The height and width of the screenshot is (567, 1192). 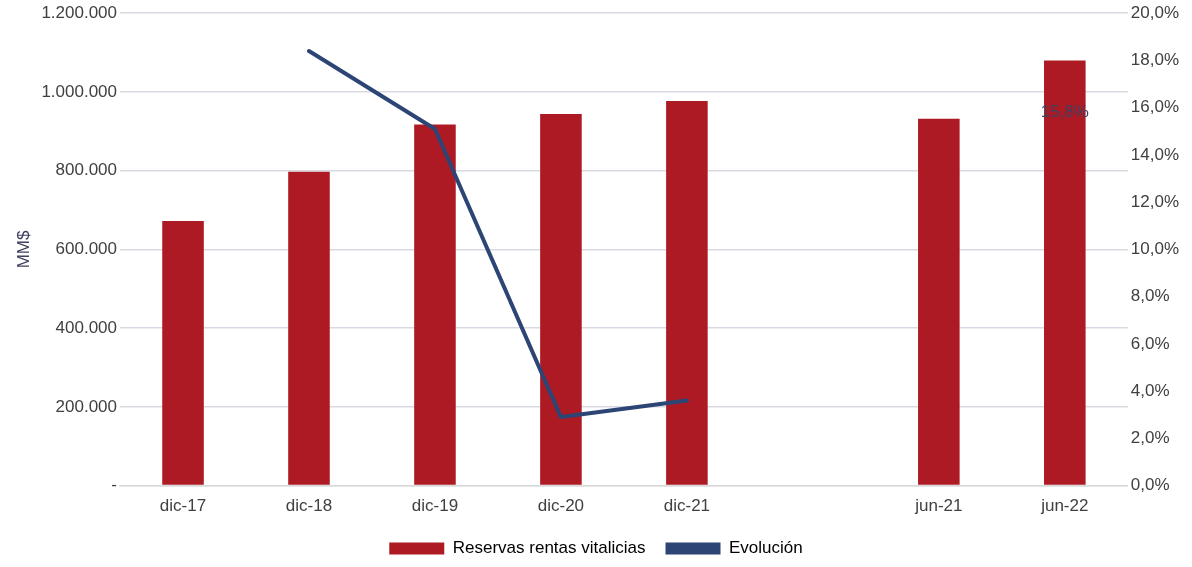 What do you see at coordinates (114, 485) in the screenshot?
I see `y-tick-label: -` at bounding box center [114, 485].